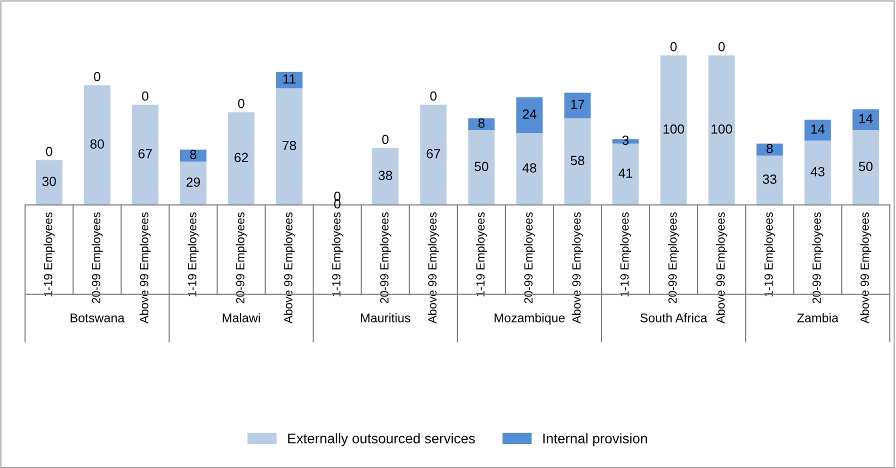 The height and width of the screenshot is (468, 896). I want to click on data-label: 11, so click(289, 79).